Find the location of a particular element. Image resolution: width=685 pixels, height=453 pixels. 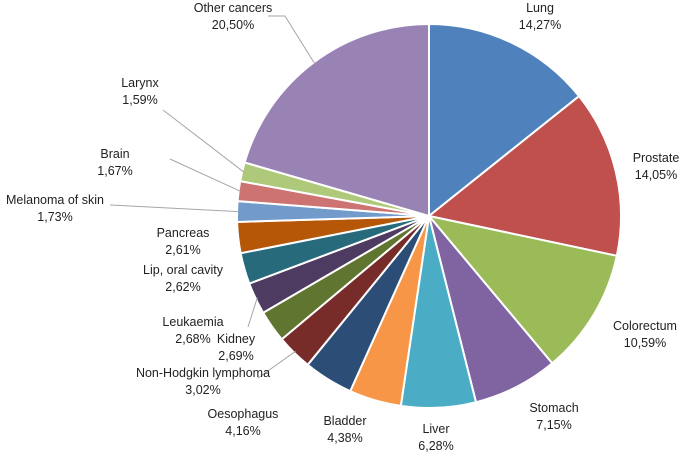

slice-name-lip-oral-cavity: Lip, oral cavity is located at coordinates (183, 270).